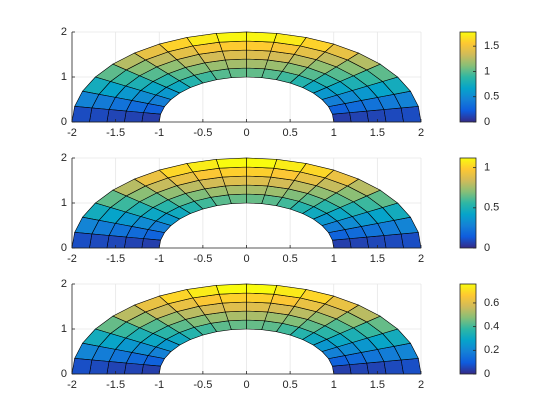 The width and height of the screenshot is (560, 420). I want to click on colorbar-tick-label: 0.6, so click(491, 303).